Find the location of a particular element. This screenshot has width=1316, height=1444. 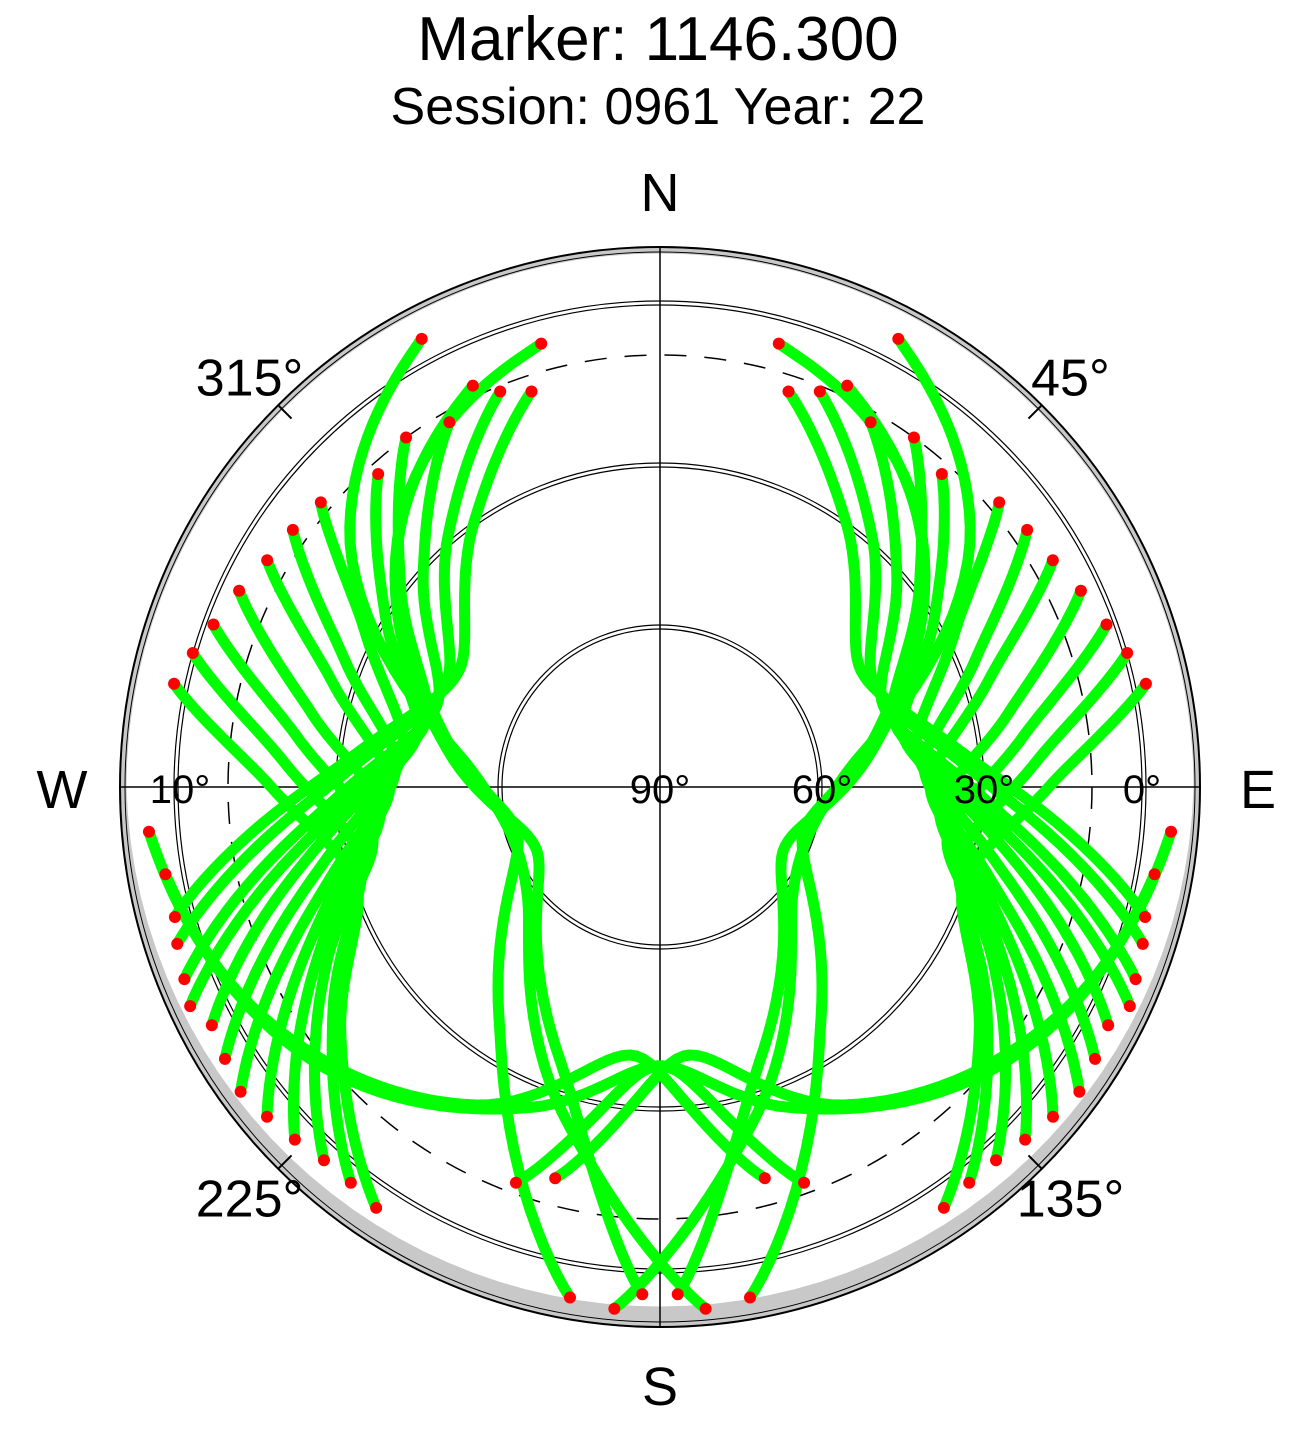

elevation-label: 90° is located at coordinates (660, 790).